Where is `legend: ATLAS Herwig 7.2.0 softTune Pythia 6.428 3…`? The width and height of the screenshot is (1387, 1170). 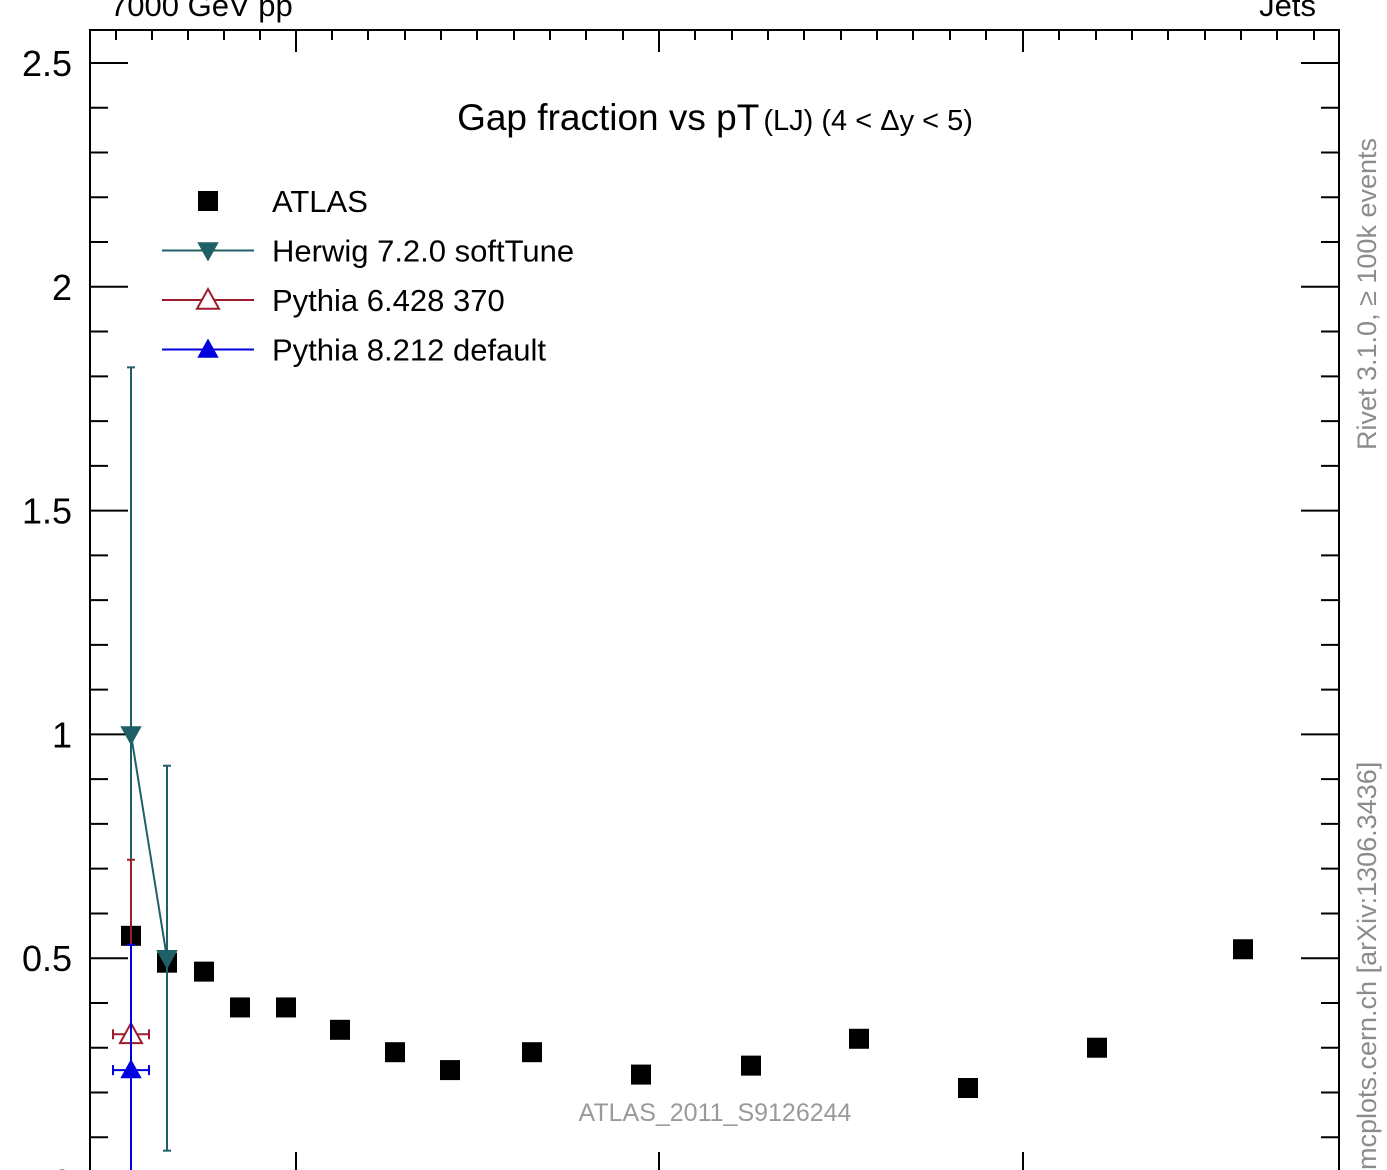
legend: ATLAS Herwig 7.2.0 softTune Pythia 6.428 3… is located at coordinates (368, 276).